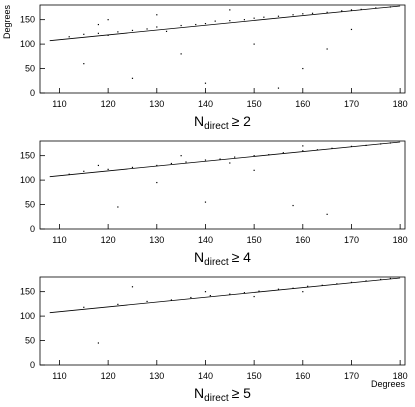 This screenshot has width=415, height=407. What do you see at coordinates (388, 384) in the screenshot?
I see `x-axis-label: Degrees` at bounding box center [388, 384].